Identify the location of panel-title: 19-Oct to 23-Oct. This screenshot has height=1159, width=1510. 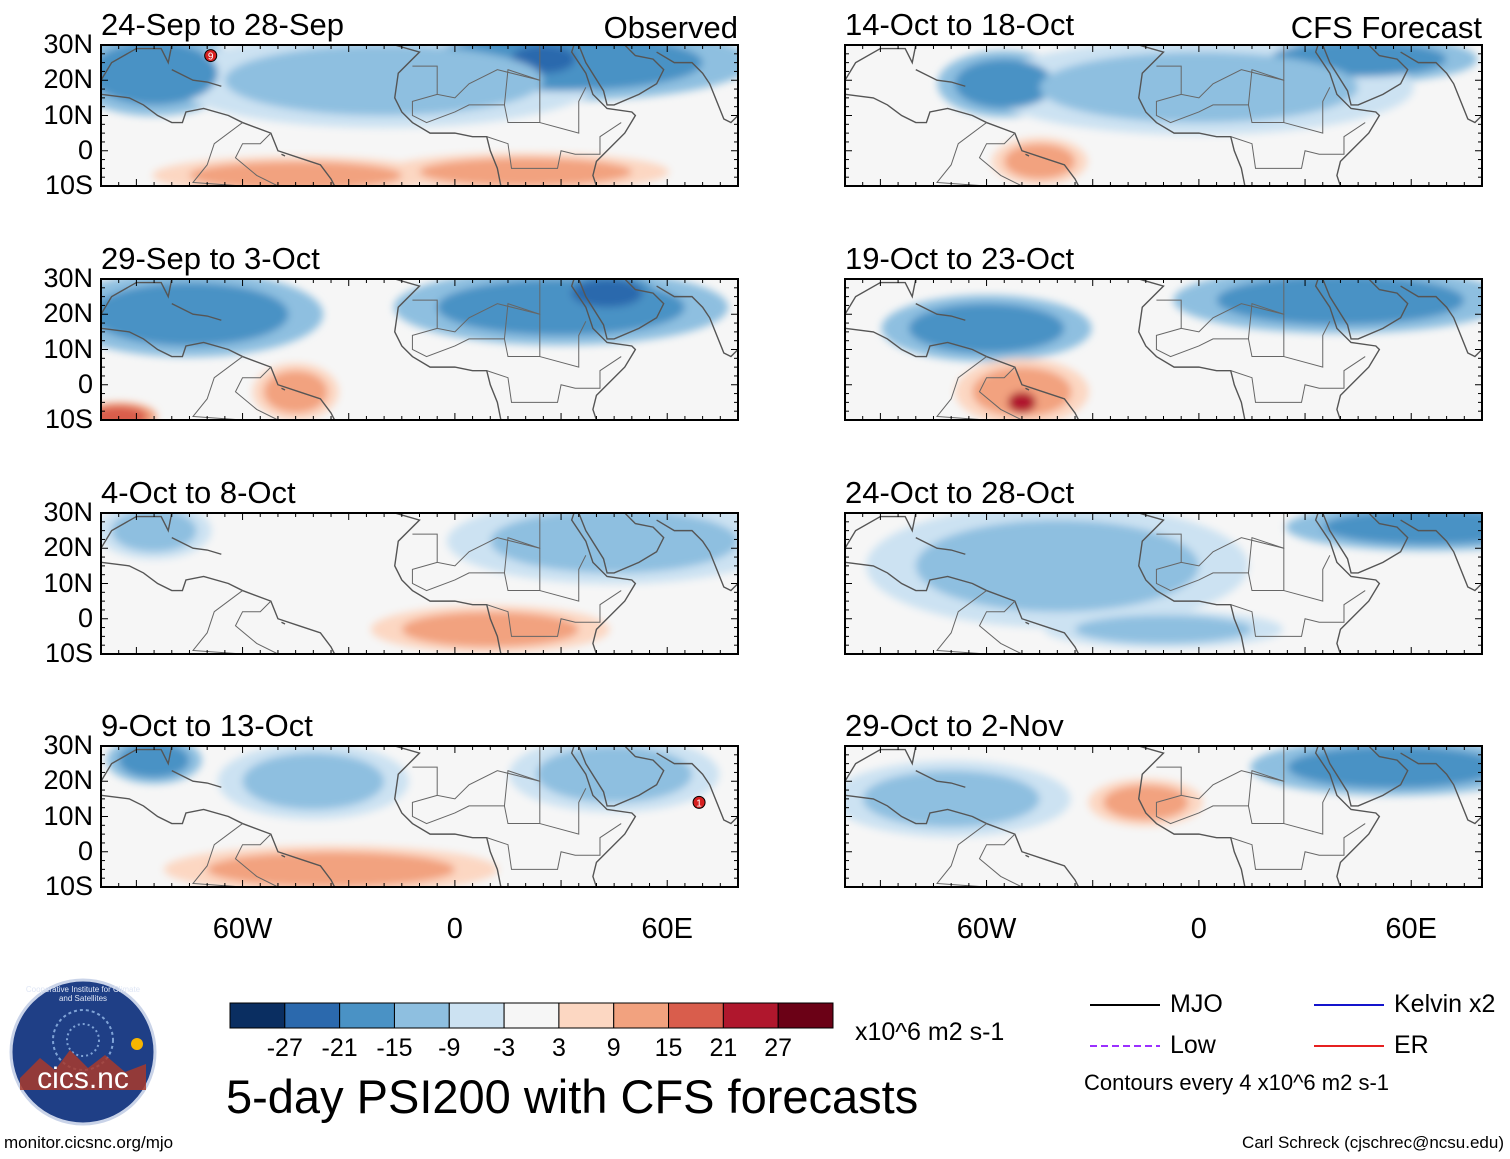
(960, 258).